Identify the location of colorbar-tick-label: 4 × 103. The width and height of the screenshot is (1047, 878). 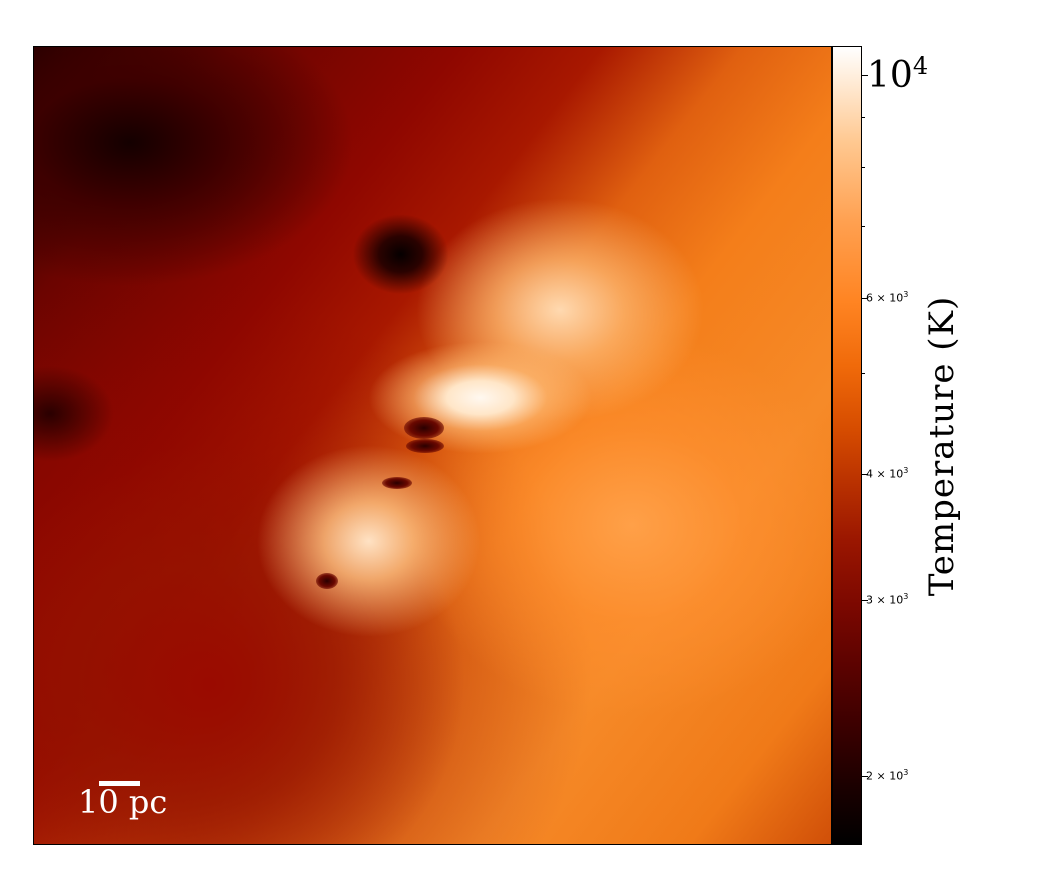
(887, 473).